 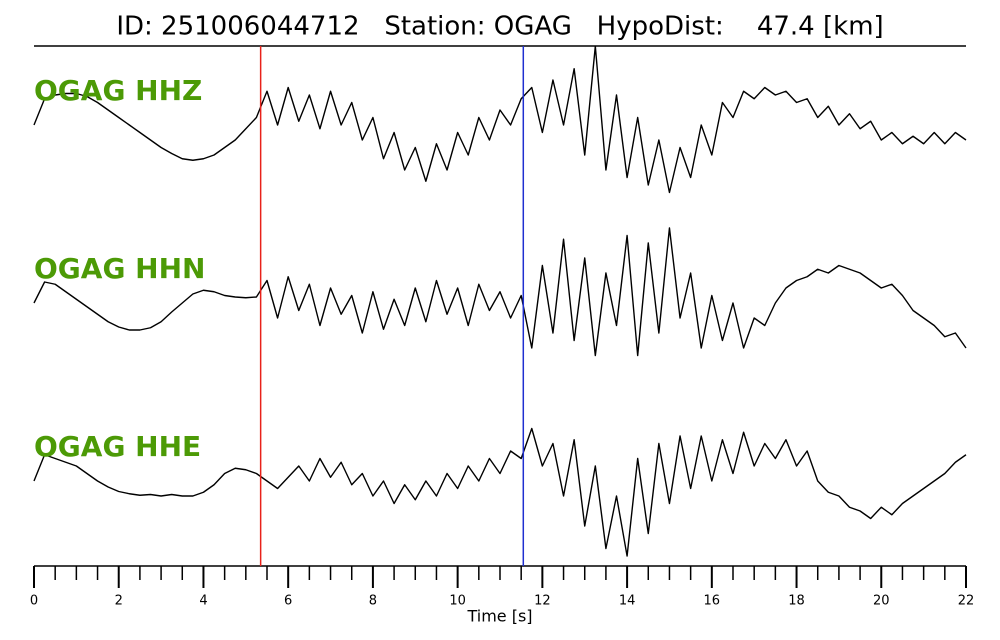 What do you see at coordinates (203, 601) in the screenshot?
I see `x-tick-label: 4` at bounding box center [203, 601].